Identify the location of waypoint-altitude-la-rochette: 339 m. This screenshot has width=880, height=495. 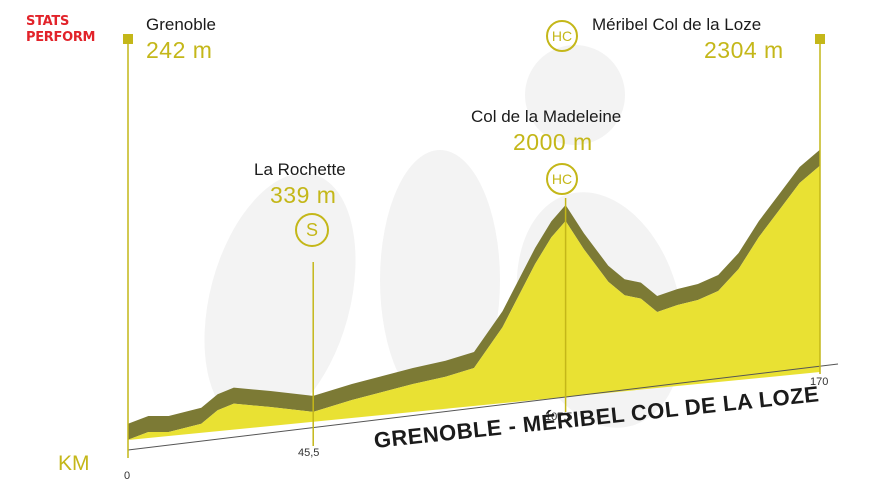
(303, 195).